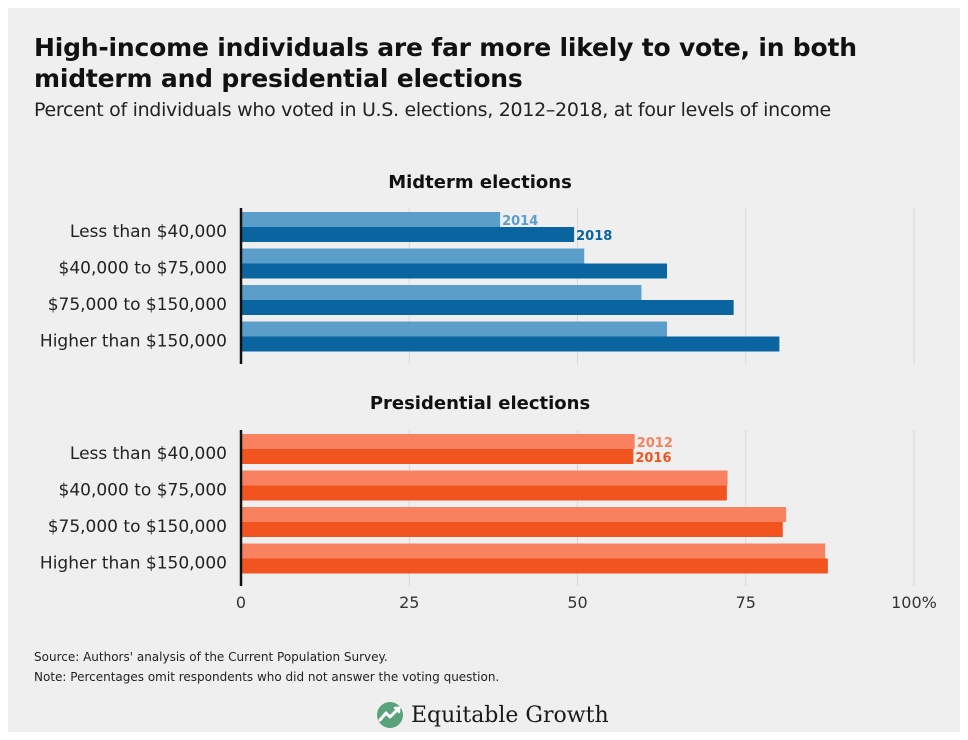  Describe the element at coordinates (914, 602) in the screenshot. I see `x-tick-label: 100%` at that location.